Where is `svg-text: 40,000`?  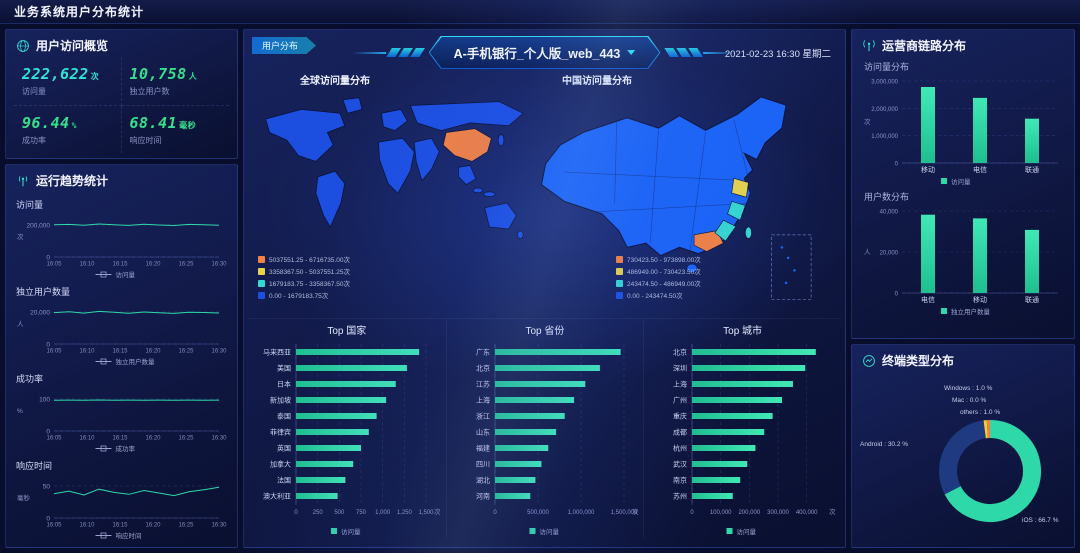 svg-text: 40,000 is located at coordinates (889, 213).